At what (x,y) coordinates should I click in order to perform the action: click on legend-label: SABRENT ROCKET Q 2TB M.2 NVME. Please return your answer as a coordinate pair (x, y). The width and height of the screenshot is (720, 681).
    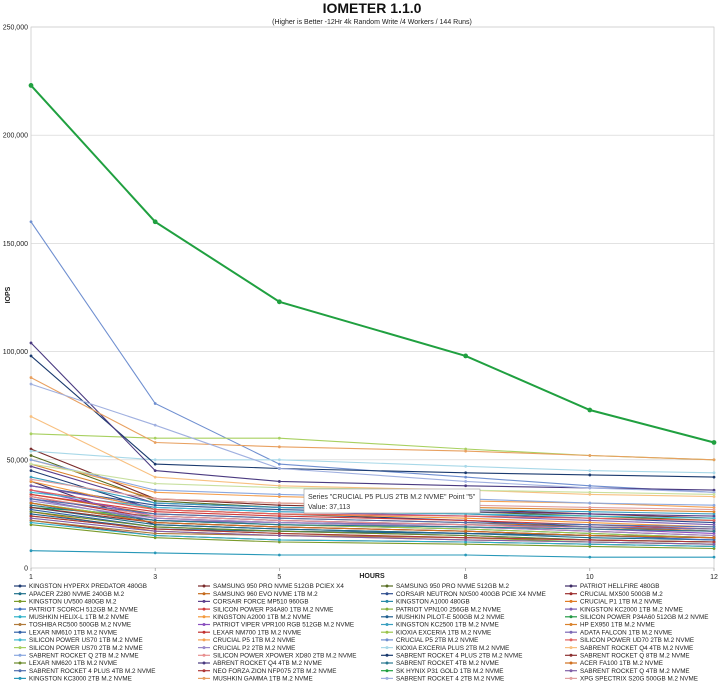
    Looking at the image, I should click on (84, 656).